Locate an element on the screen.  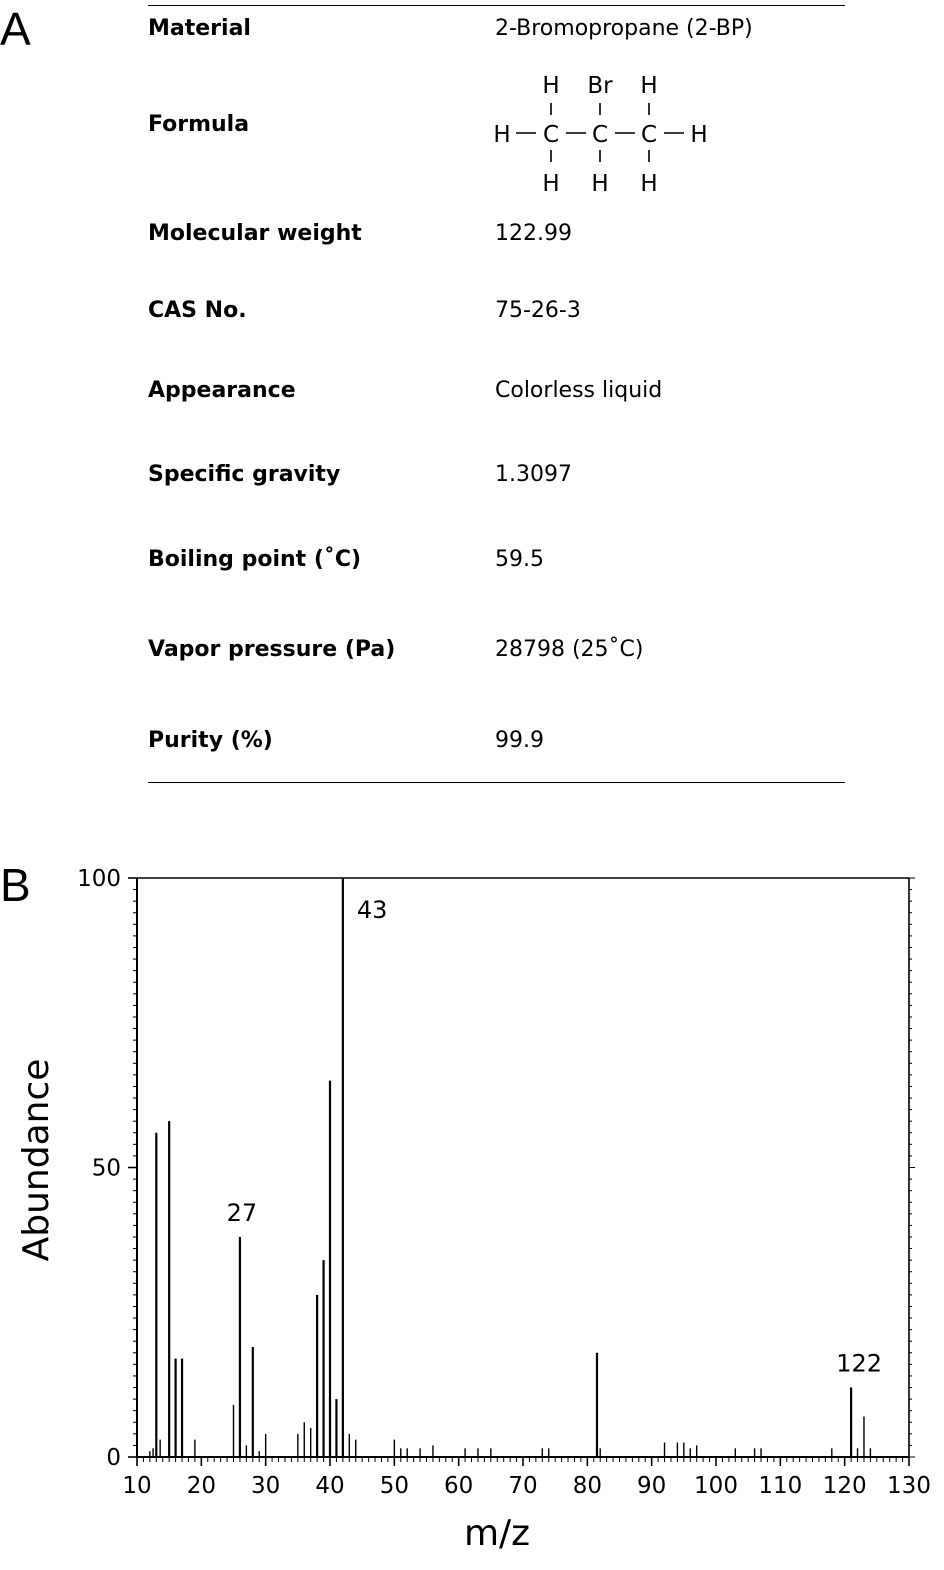
table-bottom-rule is located at coordinates (496, 782).